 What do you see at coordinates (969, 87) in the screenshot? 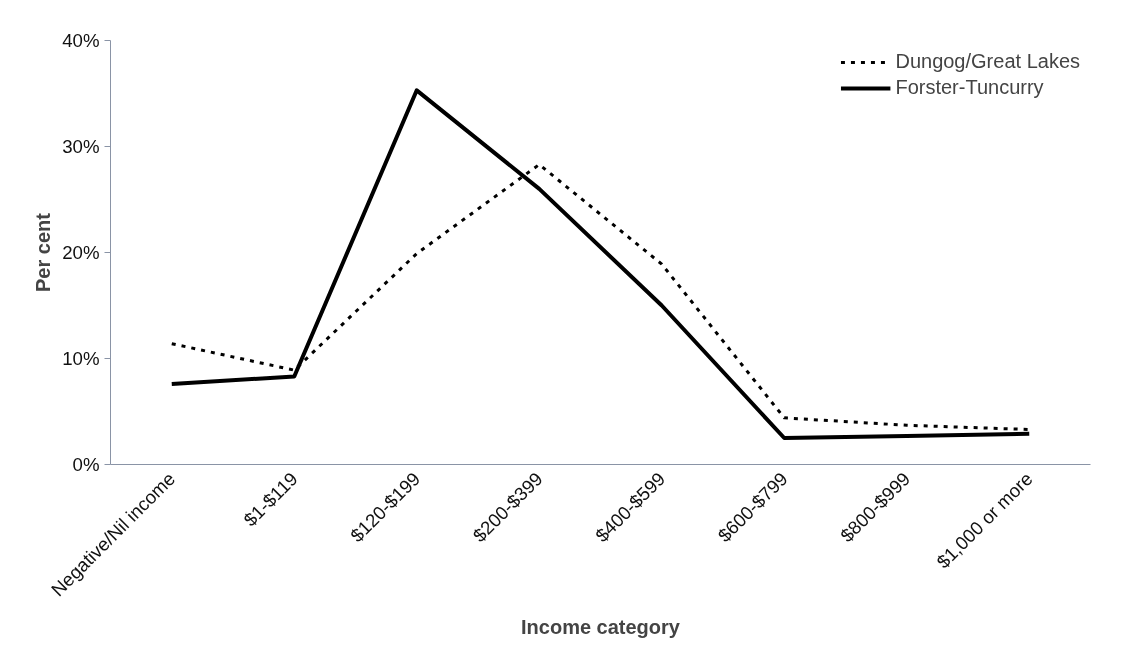
I see `legend-label: Forster-Tuncurry` at bounding box center [969, 87].